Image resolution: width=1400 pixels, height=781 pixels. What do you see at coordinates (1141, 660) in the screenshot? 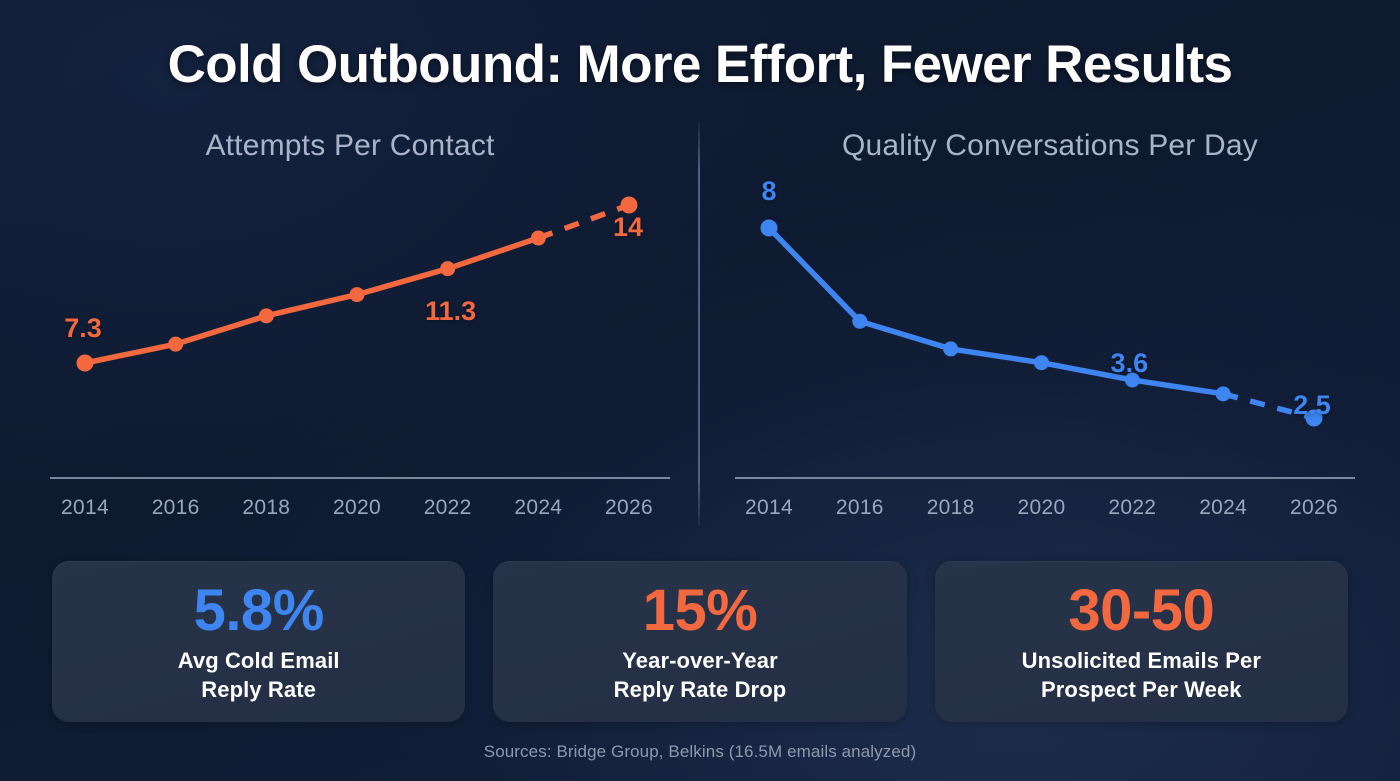
I see `stat-card-label-line1: Unsolicited Emails Per` at bounding box center [1141, 660].